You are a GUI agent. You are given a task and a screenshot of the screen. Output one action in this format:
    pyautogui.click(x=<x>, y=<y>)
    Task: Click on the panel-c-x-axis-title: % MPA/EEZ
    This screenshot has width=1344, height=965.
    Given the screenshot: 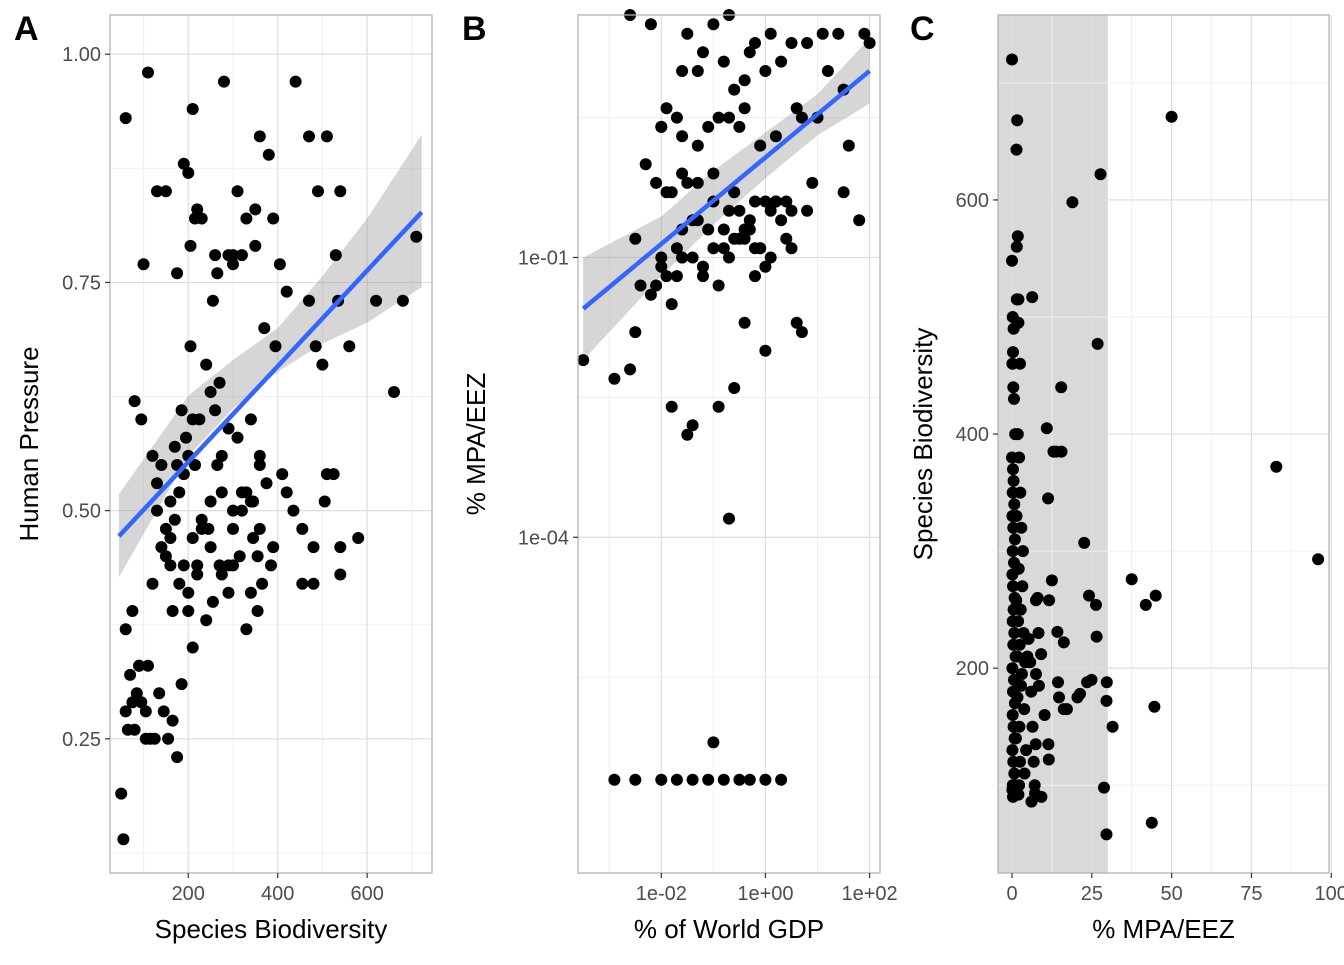 What is the action you would take?
    pyautogui.click(x=1163, y=929)
    